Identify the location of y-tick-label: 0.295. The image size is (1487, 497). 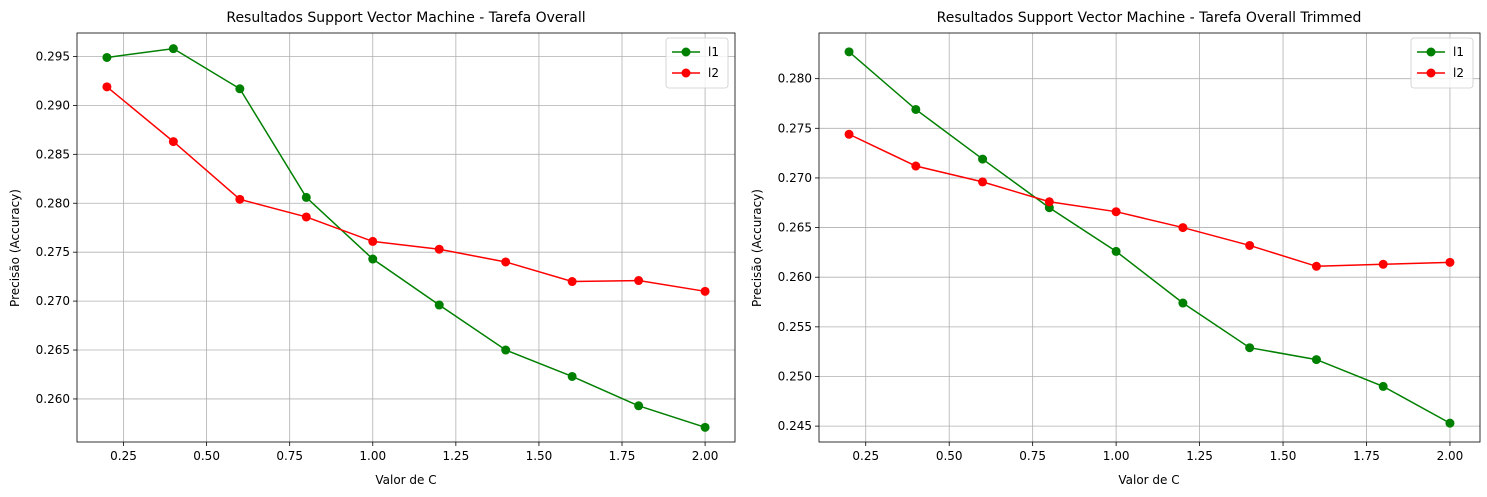
(53, 56).